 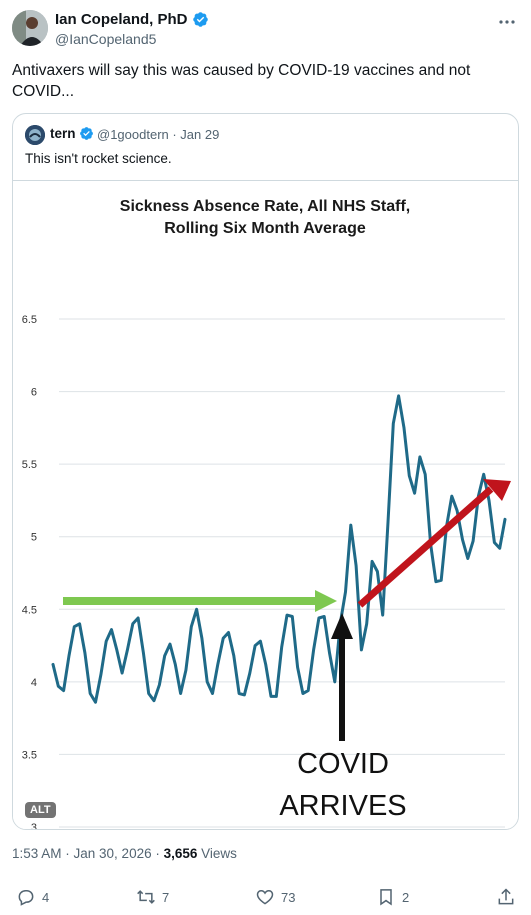 What do you see at coordinates (46, 897) in the screenshot?
I see `reply-count: 4` at bounding box center [46, 897].